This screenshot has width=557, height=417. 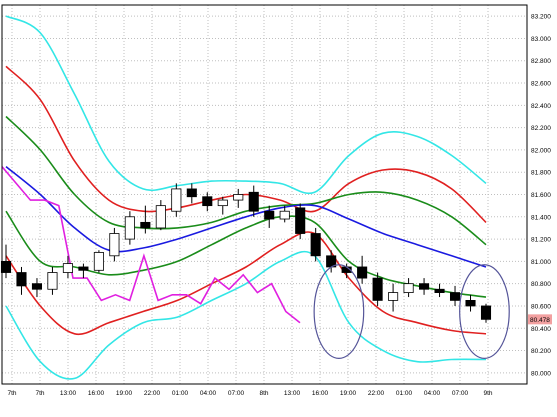 What do you see at coordinates (263, 393) in the screenshot?
I see `x-tick-label: 8th` at bounding box center [263, 393].